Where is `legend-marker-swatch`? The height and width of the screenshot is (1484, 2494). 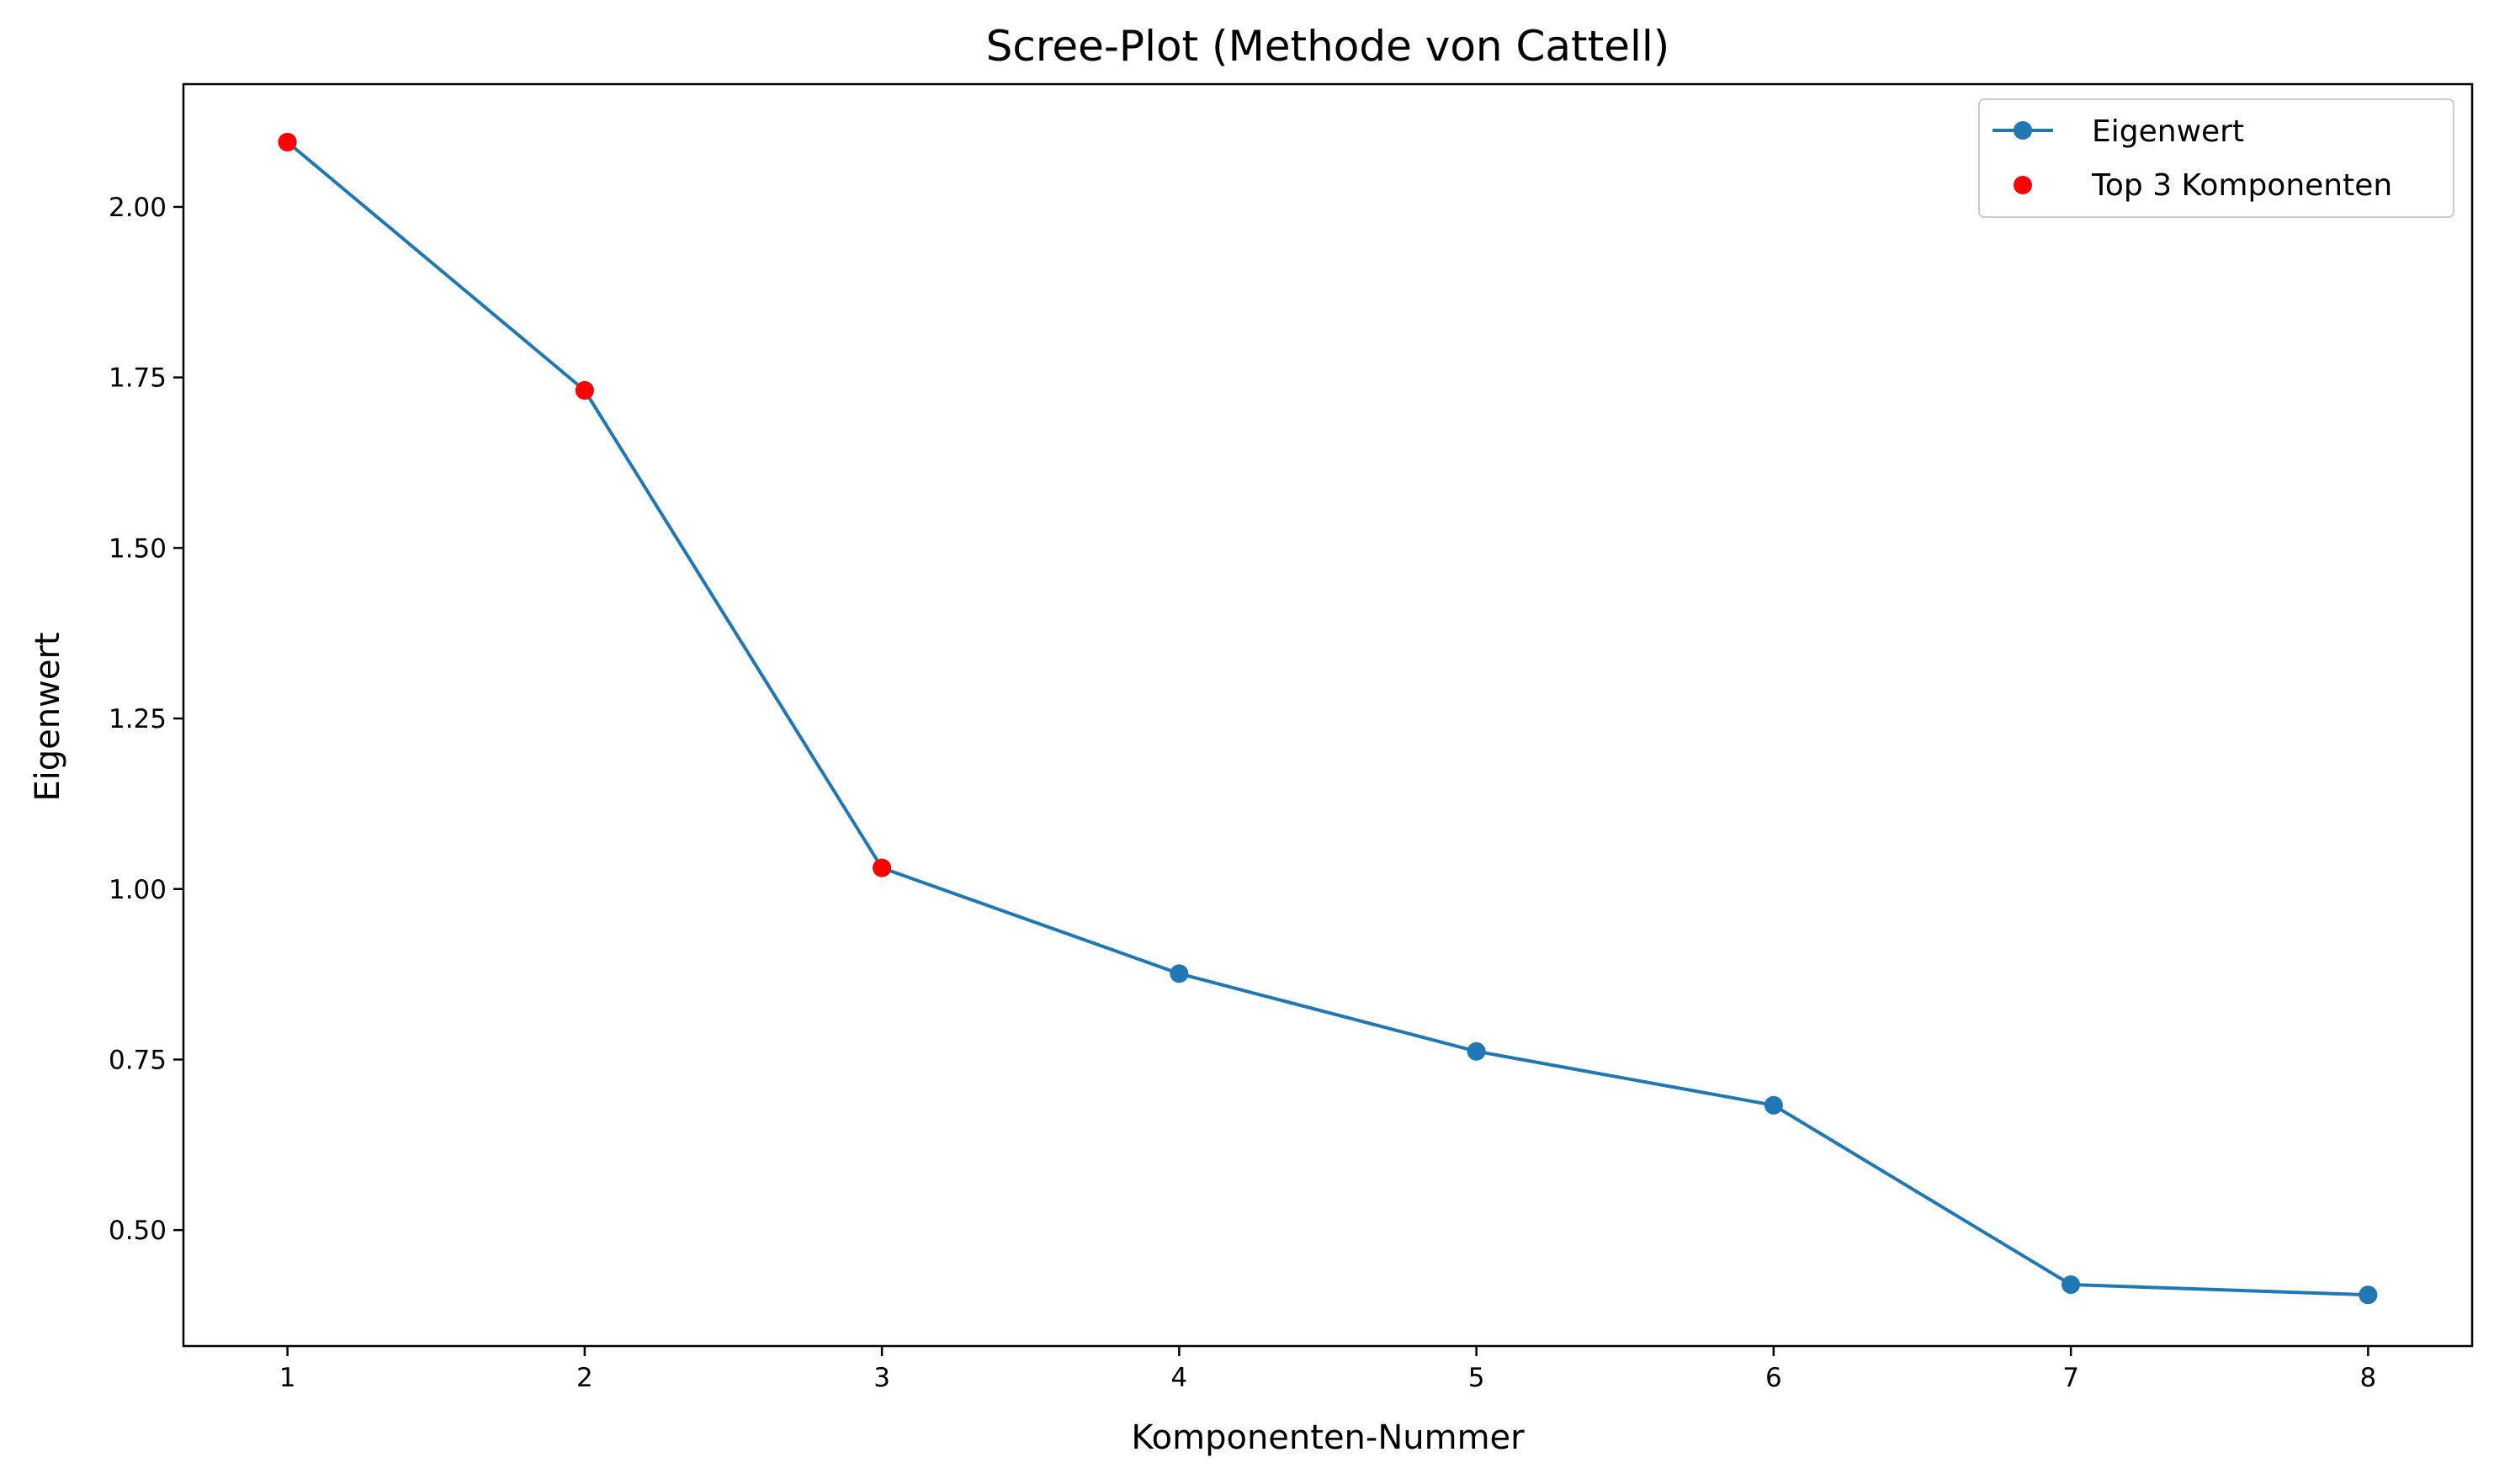
legend-marker-swatch is located at coordinates (2023, 130).